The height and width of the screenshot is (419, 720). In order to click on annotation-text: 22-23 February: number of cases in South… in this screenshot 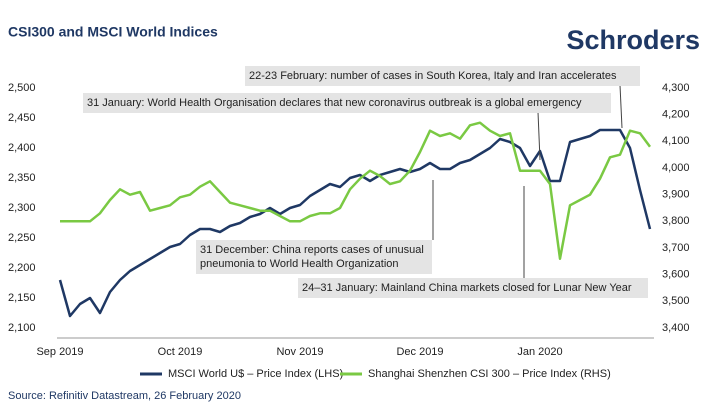, I will do `click(433, 76)`.